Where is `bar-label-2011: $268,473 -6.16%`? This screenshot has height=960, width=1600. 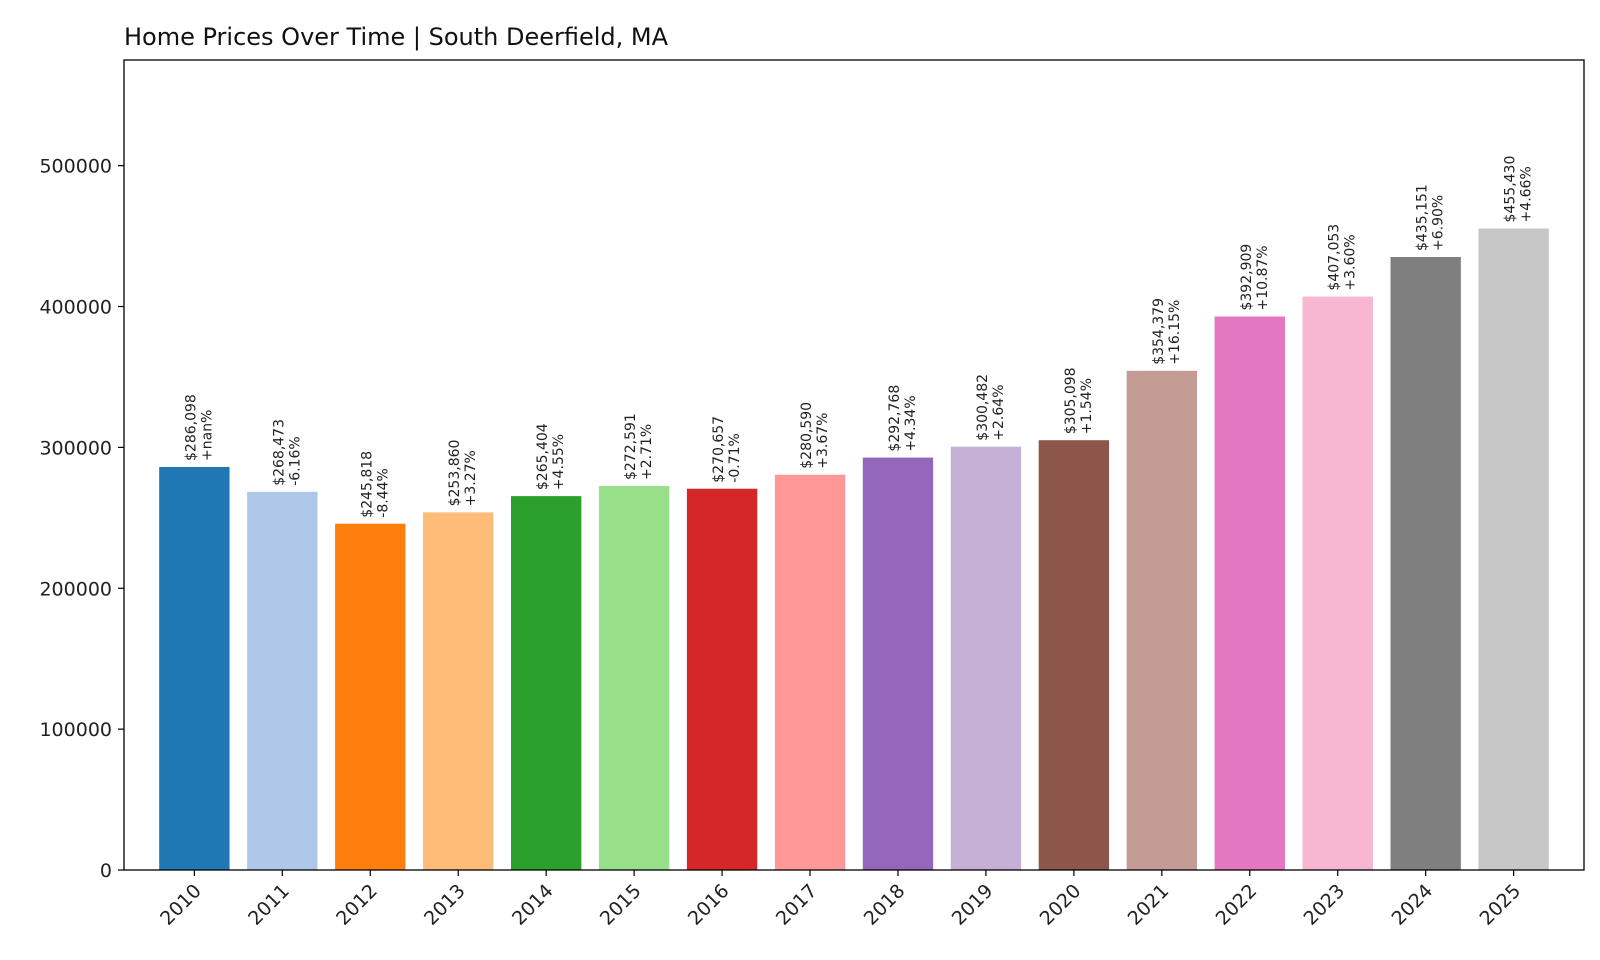 bar-label-2011: $268,473 -6.16% is located at coordinates (287, 452).